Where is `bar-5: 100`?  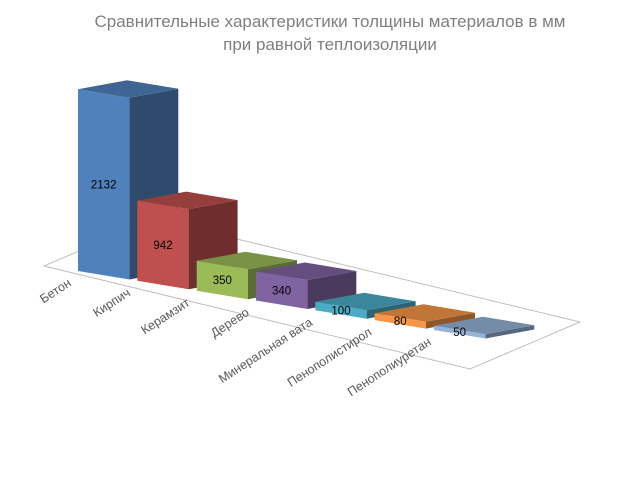 bar-5: 100 is located at coordinates (365, 305).